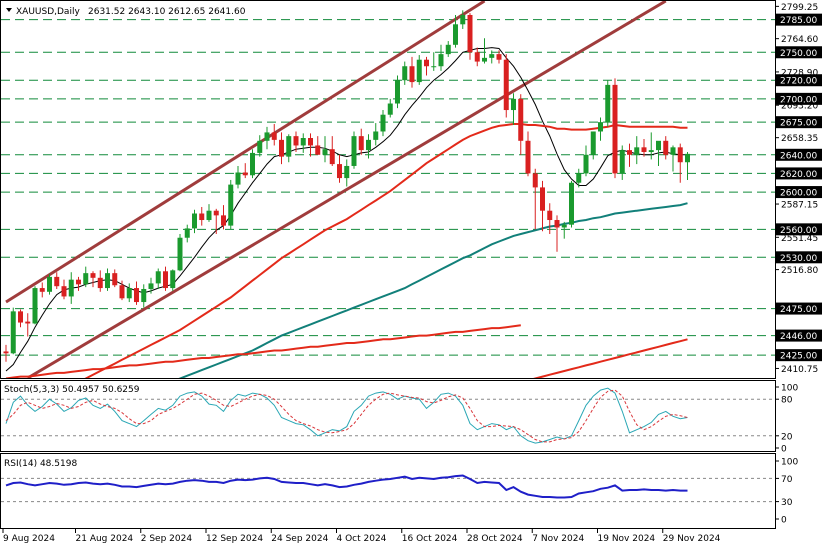 This screenshot has width=823, height=547. I want to click on symbol-dropdown-icon, so click(9, 10).